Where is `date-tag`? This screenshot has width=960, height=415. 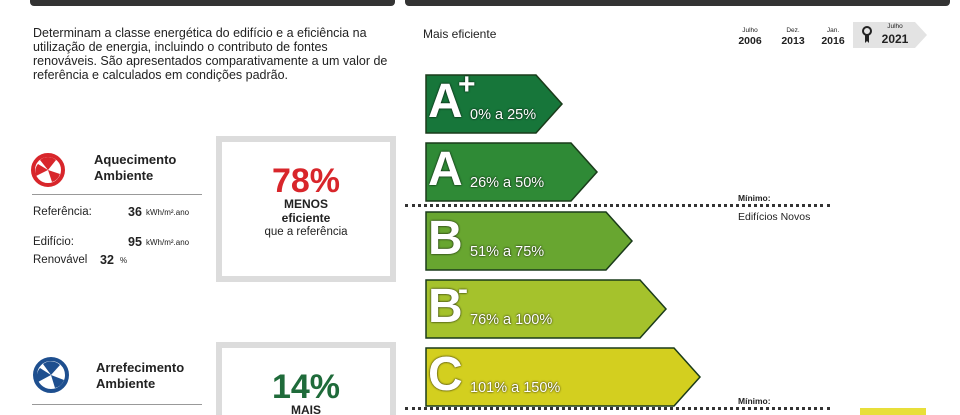 date-tag is located at coordinates (890, 35).